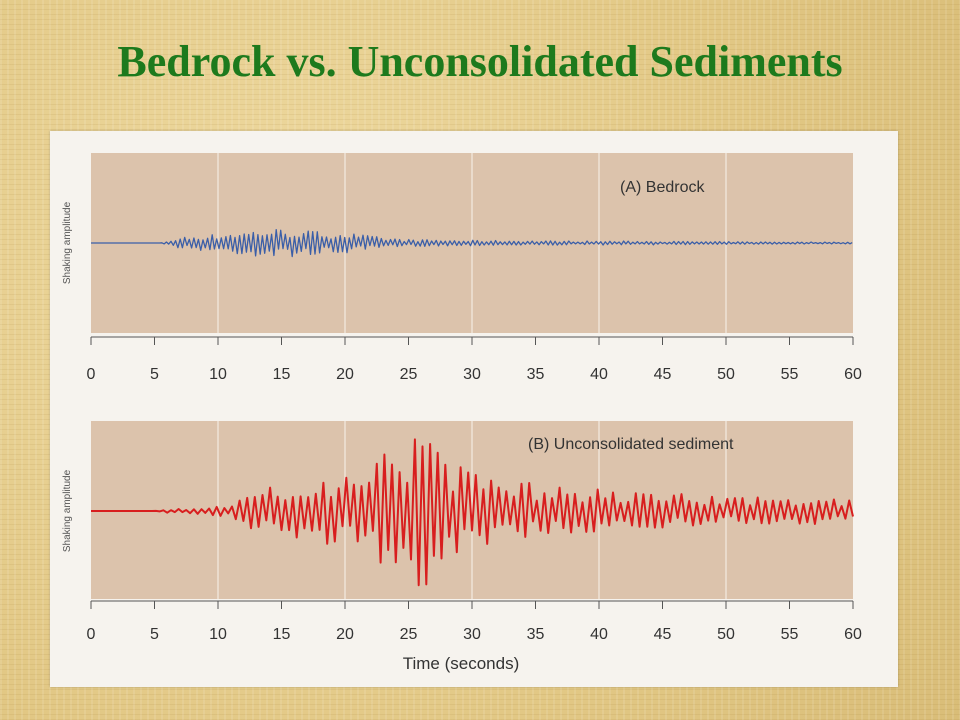  Describe the element at coordinates (474, 622) in the screenshot. I see `ticks-sediment: 0 5 10 15 20 25 30 35 40 45 50 55 60` at that location.